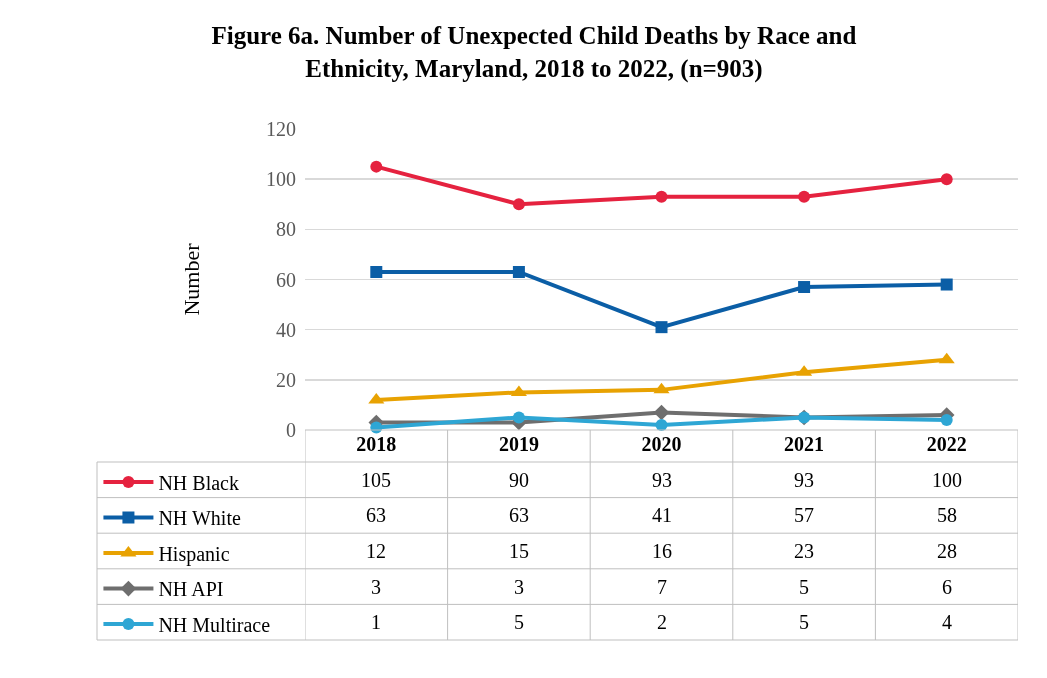  What do you see at coordinates (946, 444) in the screenshot?
I see `x-tick-label: 2022` at bounding box center [946, 444].